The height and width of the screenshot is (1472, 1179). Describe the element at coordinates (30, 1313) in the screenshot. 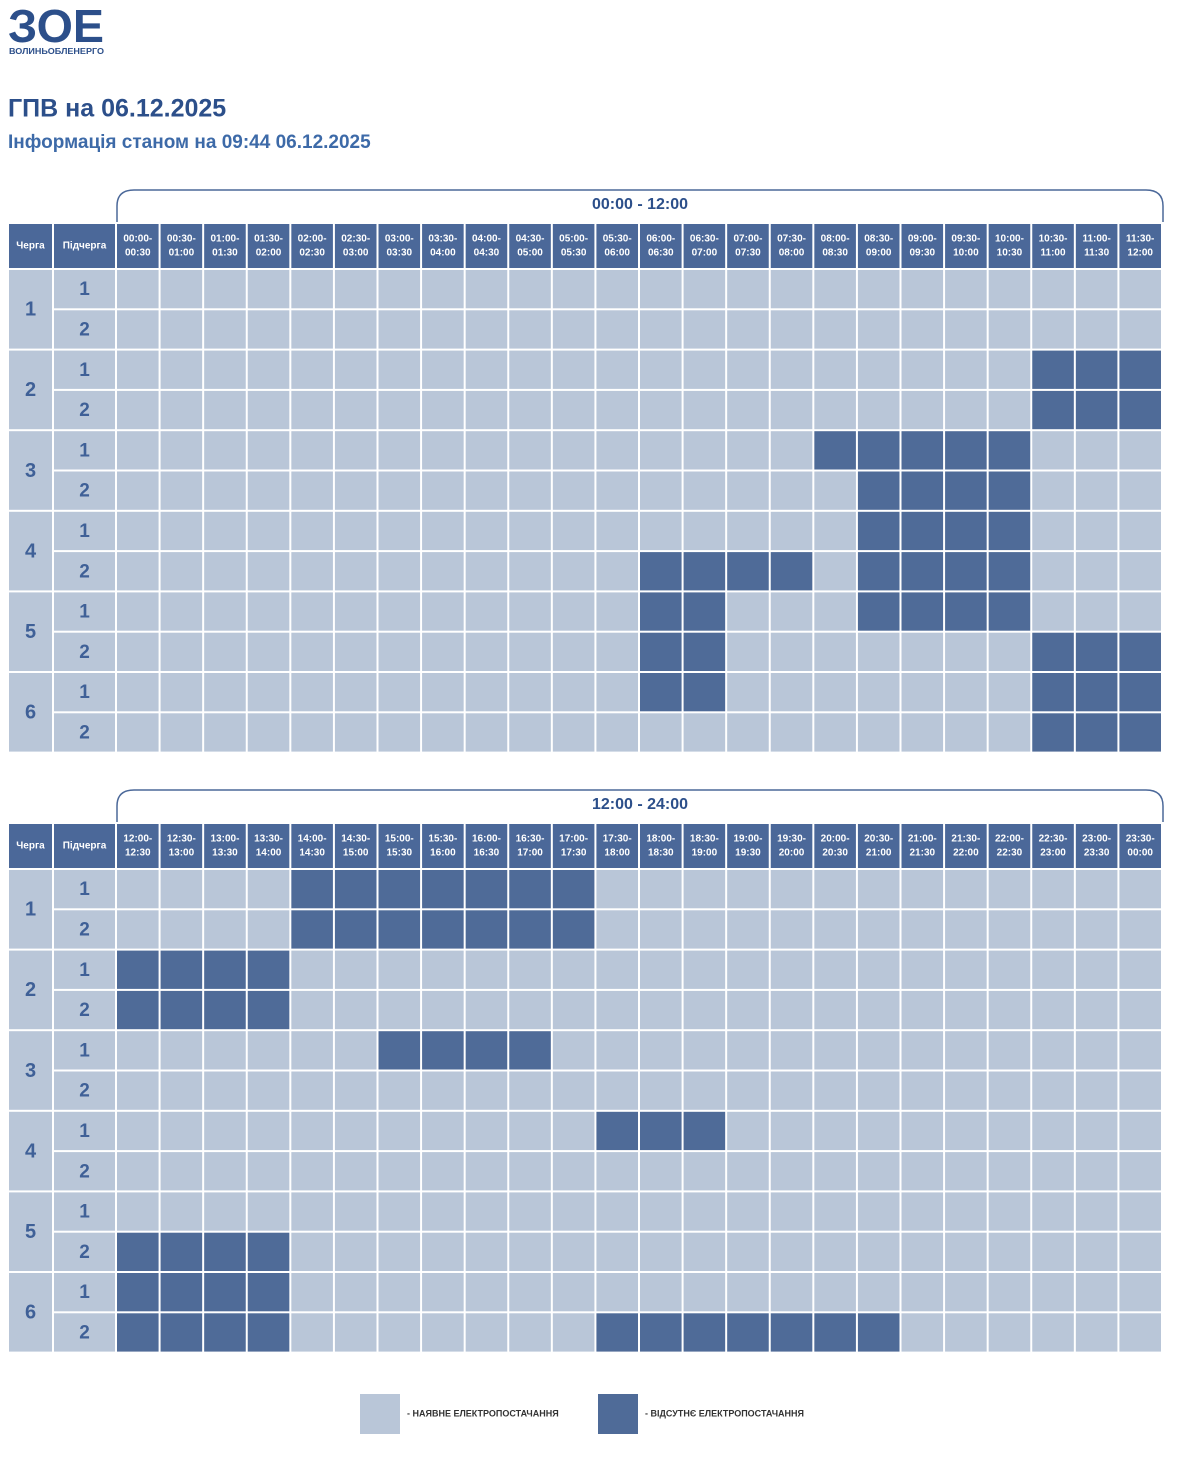

I see `group-label: 6` at that location.